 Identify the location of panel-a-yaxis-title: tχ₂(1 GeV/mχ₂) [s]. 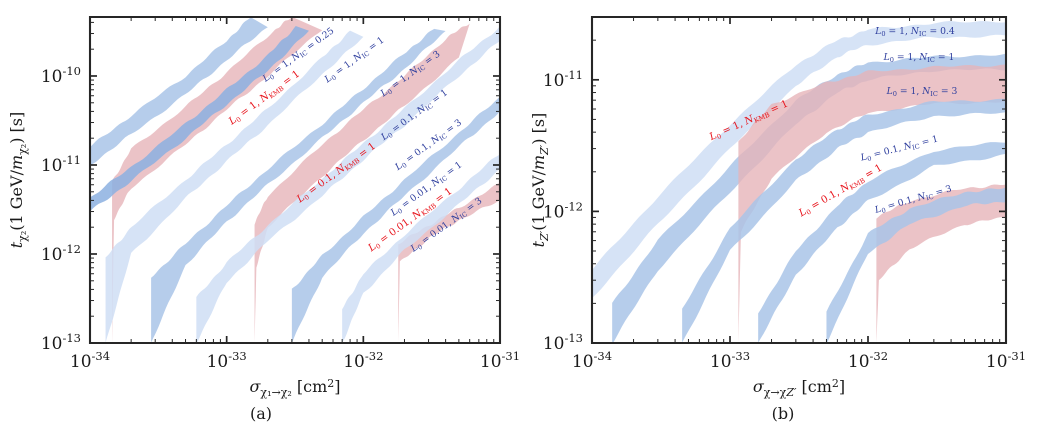
(18, 180).